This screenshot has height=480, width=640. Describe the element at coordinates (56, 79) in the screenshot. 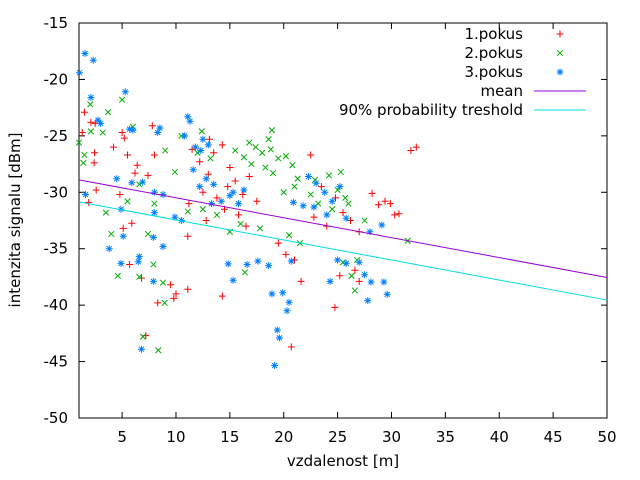

I see `y-tick-label: -20` at that location.